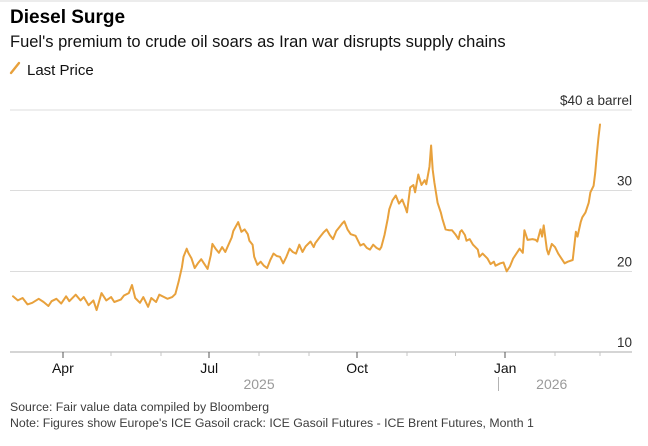 The height and width of the screenshot is (446, 648). I want to click on x-axis-label-jul: Jul, so click(209, 368).